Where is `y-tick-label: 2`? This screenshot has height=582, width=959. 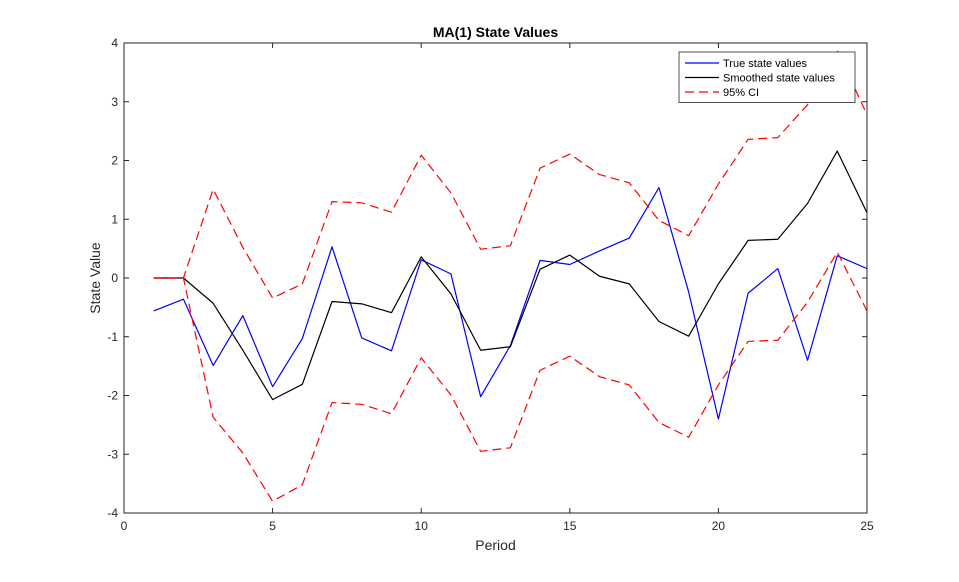
y-tick-label: 2 is located at coordinates (114, 161).